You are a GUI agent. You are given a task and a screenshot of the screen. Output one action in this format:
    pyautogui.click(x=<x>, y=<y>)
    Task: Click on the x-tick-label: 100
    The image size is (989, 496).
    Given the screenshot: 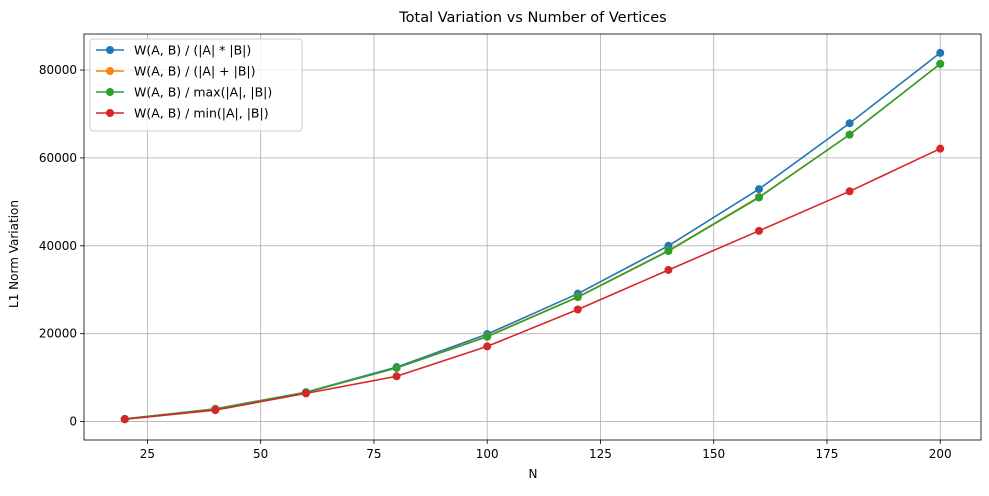 What is the action you would take?
    pyautogui.click(x=487, y=454)
    